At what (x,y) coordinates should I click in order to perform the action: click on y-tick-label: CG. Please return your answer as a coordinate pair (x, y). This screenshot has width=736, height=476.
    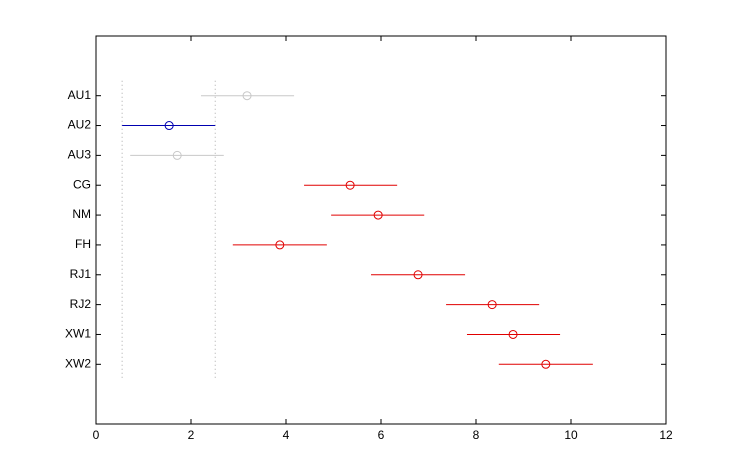
    Looking at the image, I should click on (82, 184).